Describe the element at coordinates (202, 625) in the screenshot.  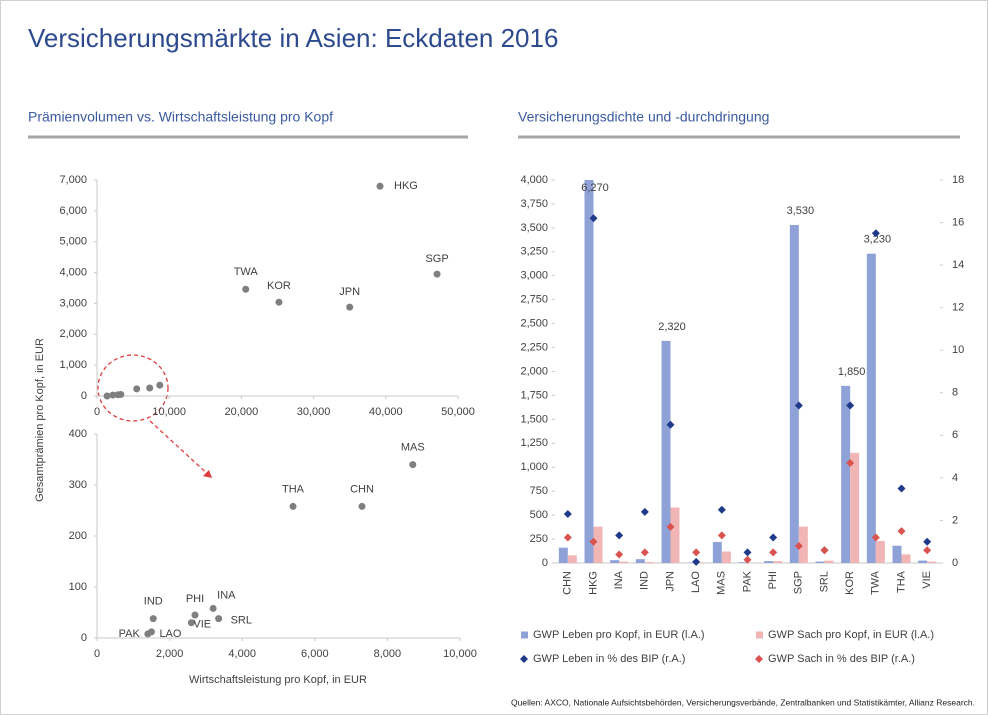
I see `point-label: VIE` at that location.